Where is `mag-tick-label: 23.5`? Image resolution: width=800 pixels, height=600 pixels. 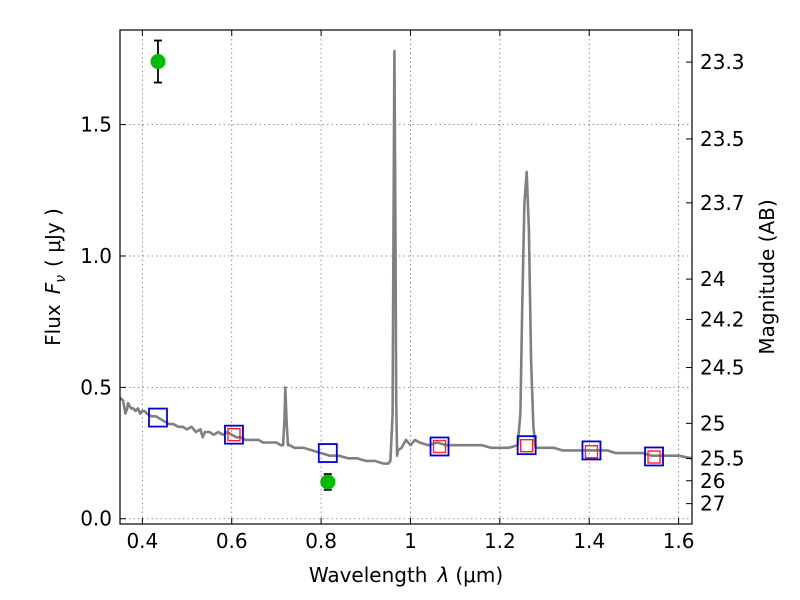 mag-tick-label: 23.5 is located at coordinates (722, 139).